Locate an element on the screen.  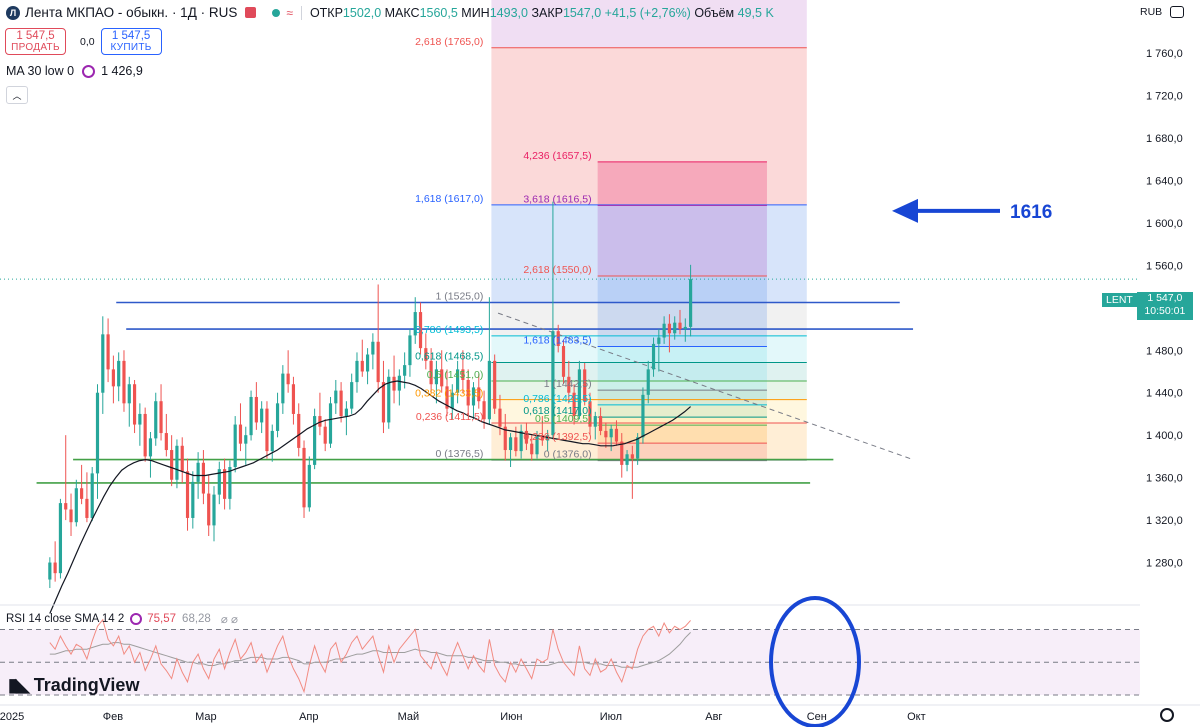
fib1-level-label: 2,618 (1765,0) is located at coordinates (449, 42).